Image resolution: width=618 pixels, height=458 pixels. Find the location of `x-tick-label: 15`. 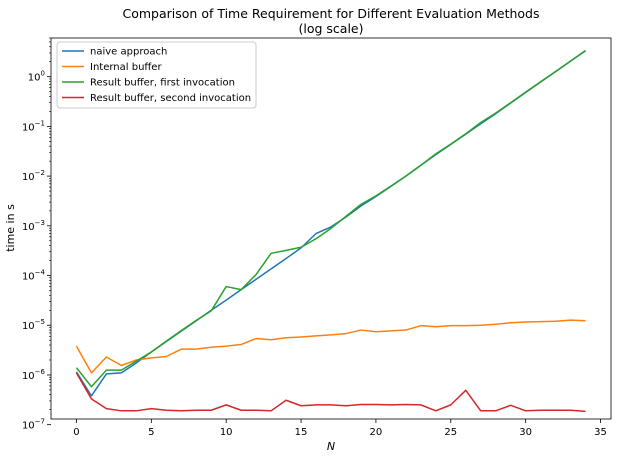

x-tick-label: 15 is located at coordinates (301, 432).